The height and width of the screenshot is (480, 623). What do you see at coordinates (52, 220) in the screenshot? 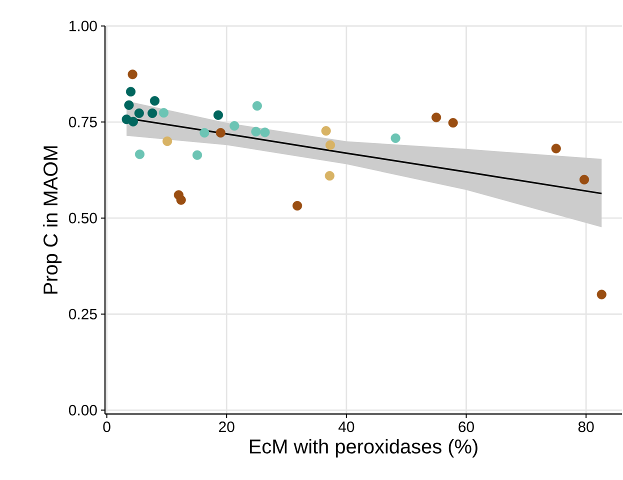
I see `y-axis-title: Prop C in MAOM` at bounding box center [52, 220].